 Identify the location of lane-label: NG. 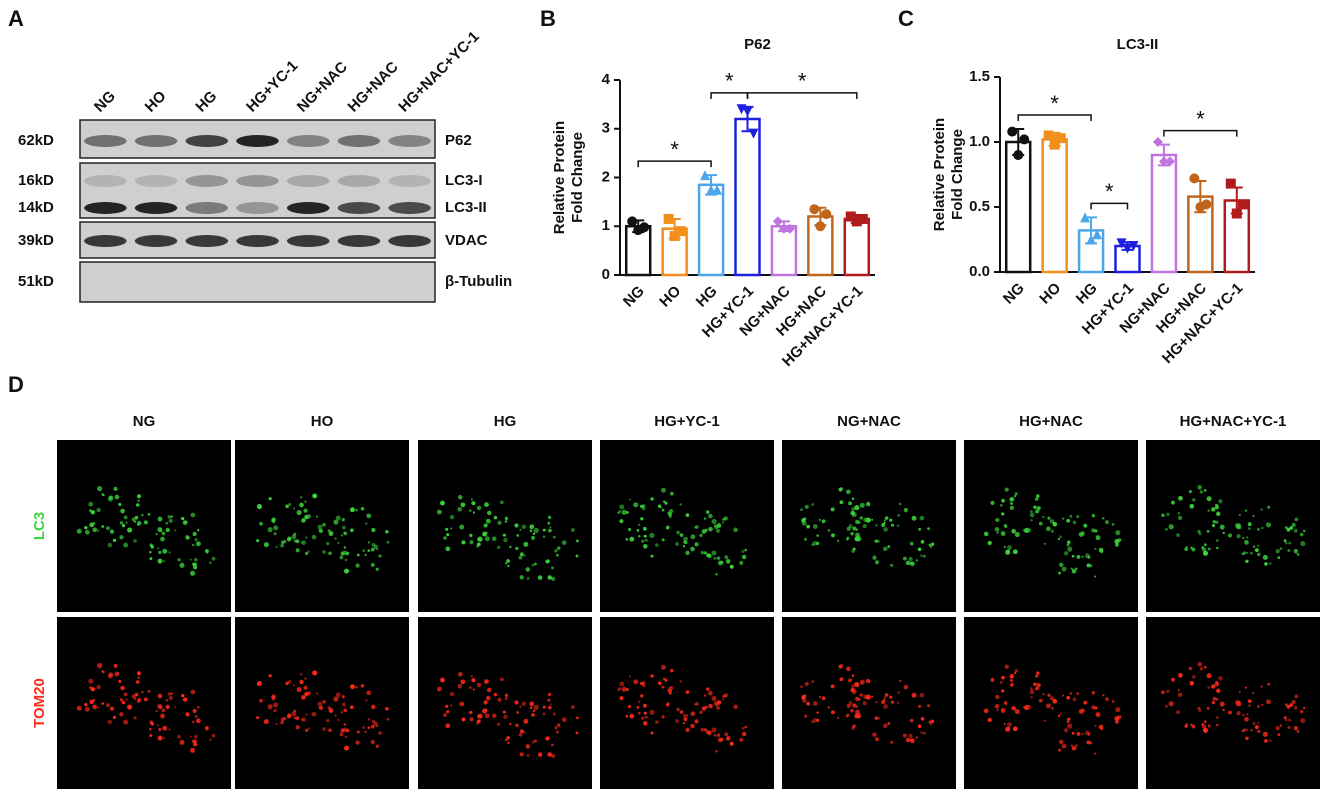
(105, 102).